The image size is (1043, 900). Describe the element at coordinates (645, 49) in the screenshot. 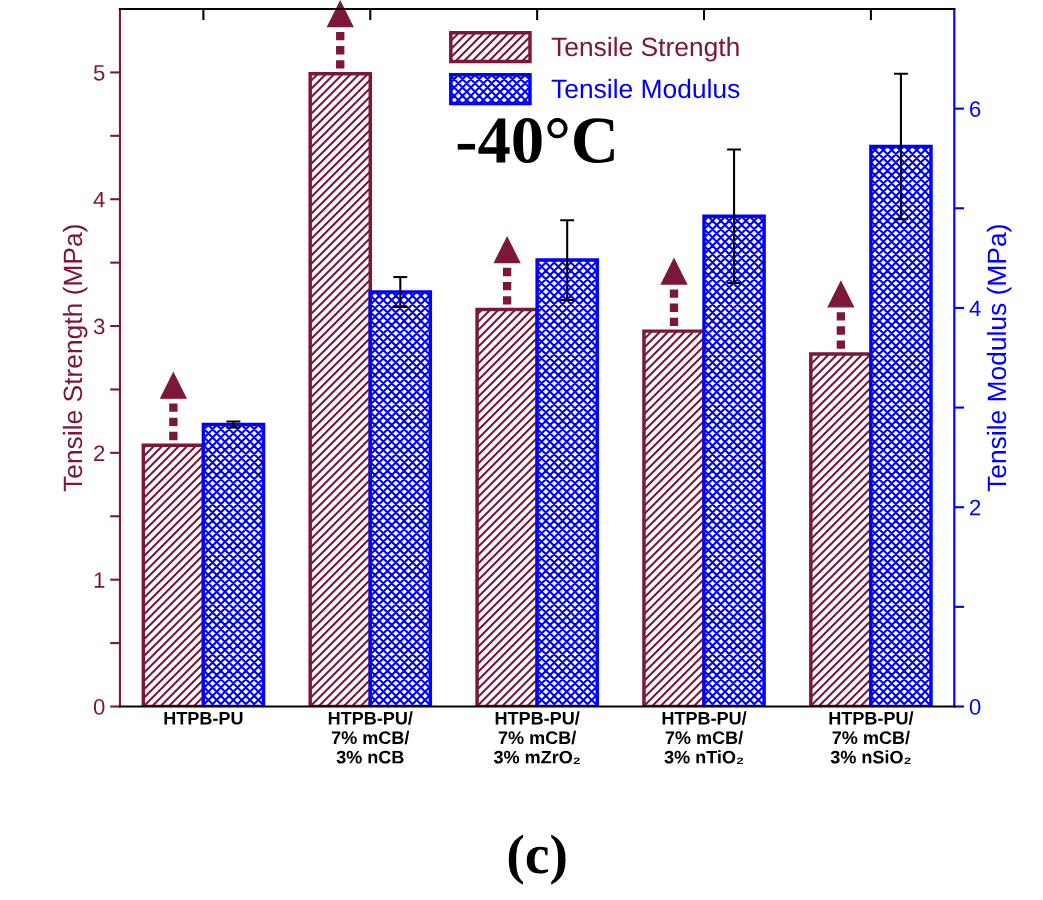

I see `legend-label: Tensile Strength` at that location.